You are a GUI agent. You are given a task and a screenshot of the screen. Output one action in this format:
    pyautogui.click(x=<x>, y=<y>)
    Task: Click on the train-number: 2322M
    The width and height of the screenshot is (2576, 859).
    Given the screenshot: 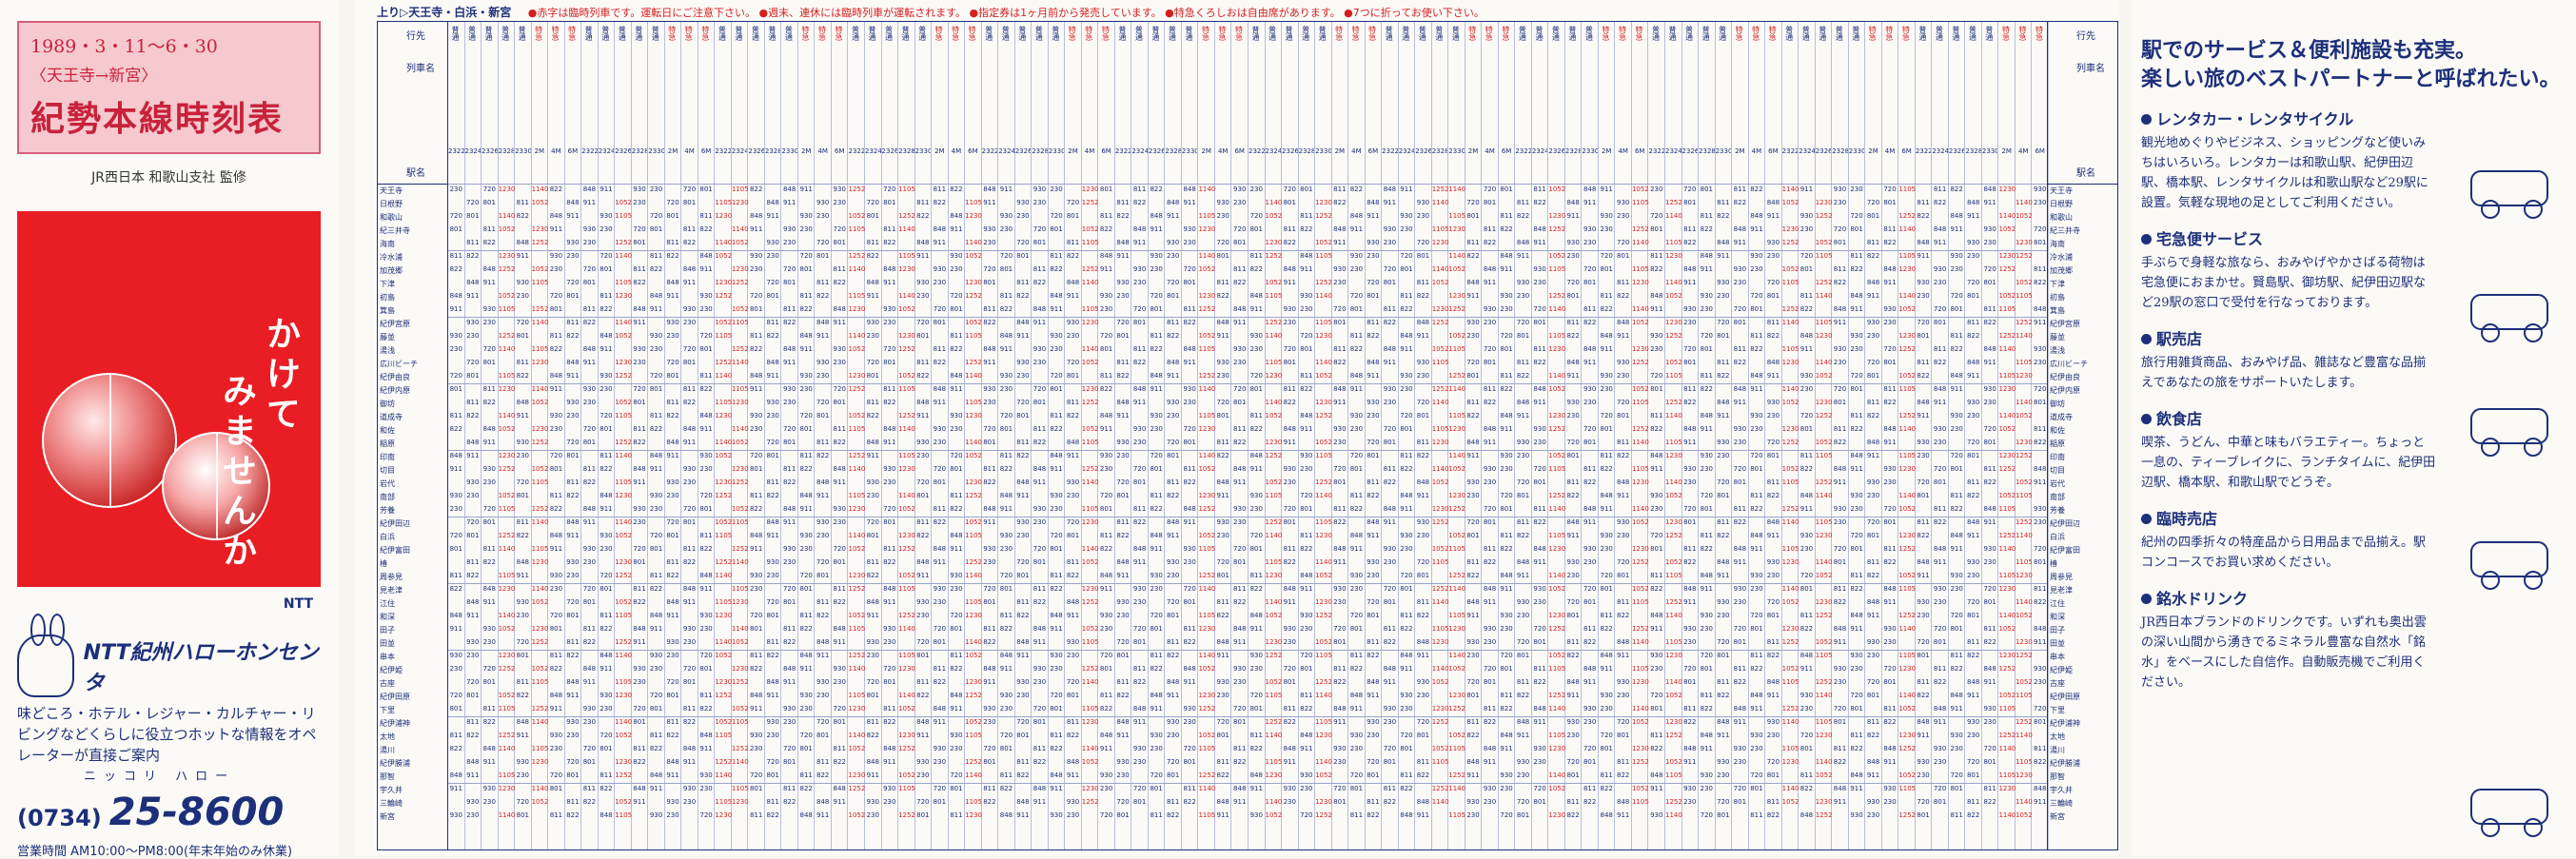 What is the action you would take?
    pyautogui.click(x=989, y=151)
    